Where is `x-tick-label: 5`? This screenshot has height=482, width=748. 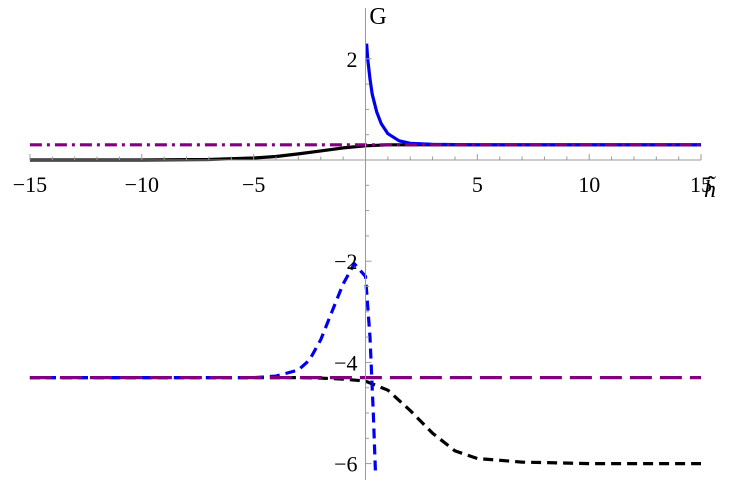 x-tick-label: 5 is located at coordinates (477, 184).